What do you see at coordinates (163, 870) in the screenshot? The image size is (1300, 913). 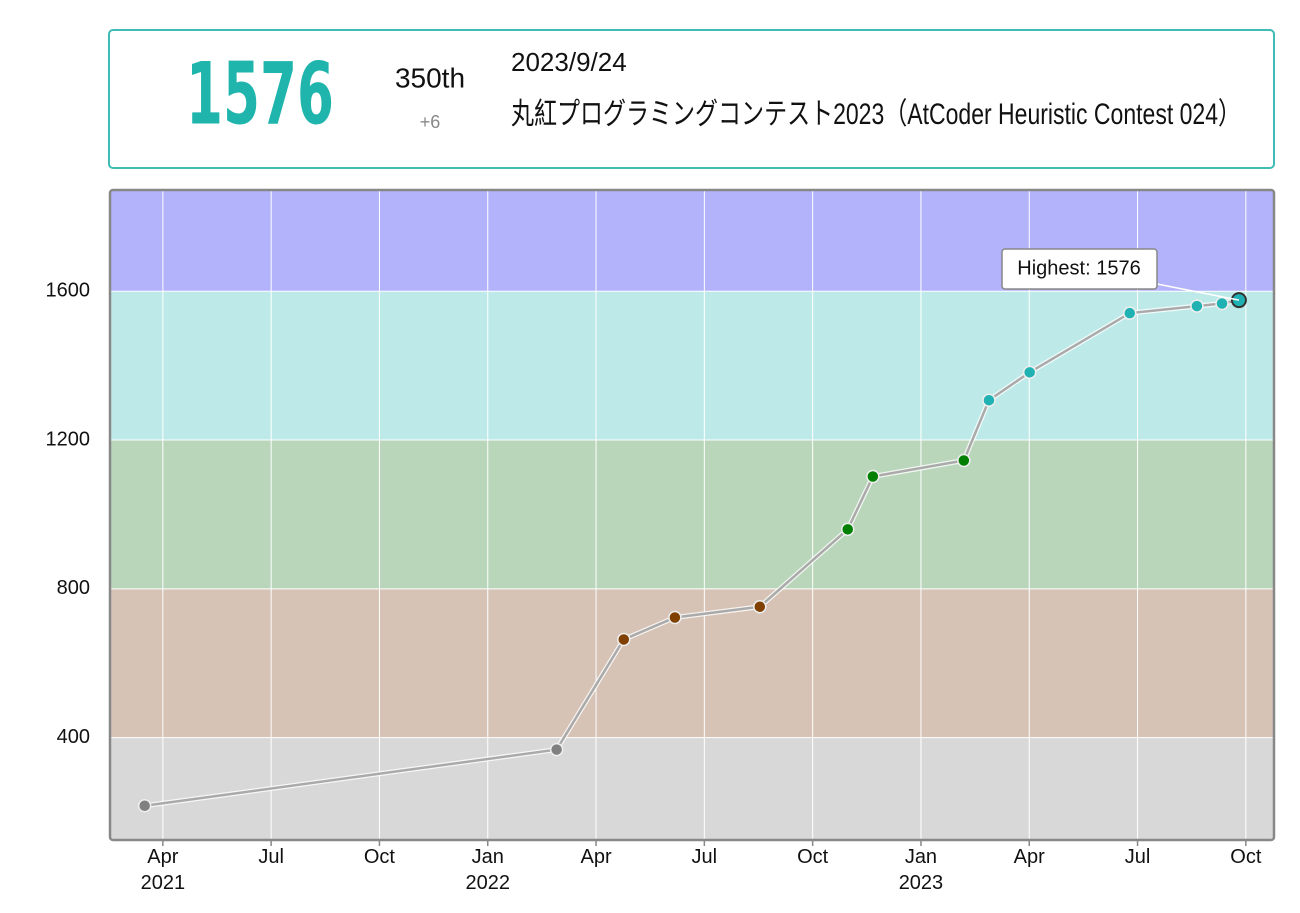 I see `x-tick-label: Apr 2021` at bounding box center [163, 870].